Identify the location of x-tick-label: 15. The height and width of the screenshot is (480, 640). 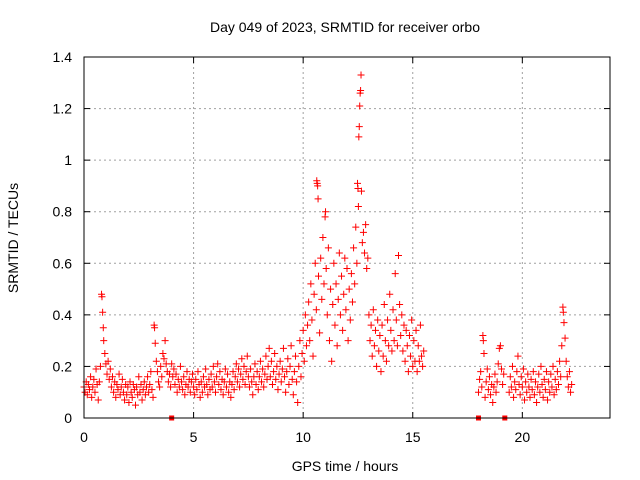
(413, 437).